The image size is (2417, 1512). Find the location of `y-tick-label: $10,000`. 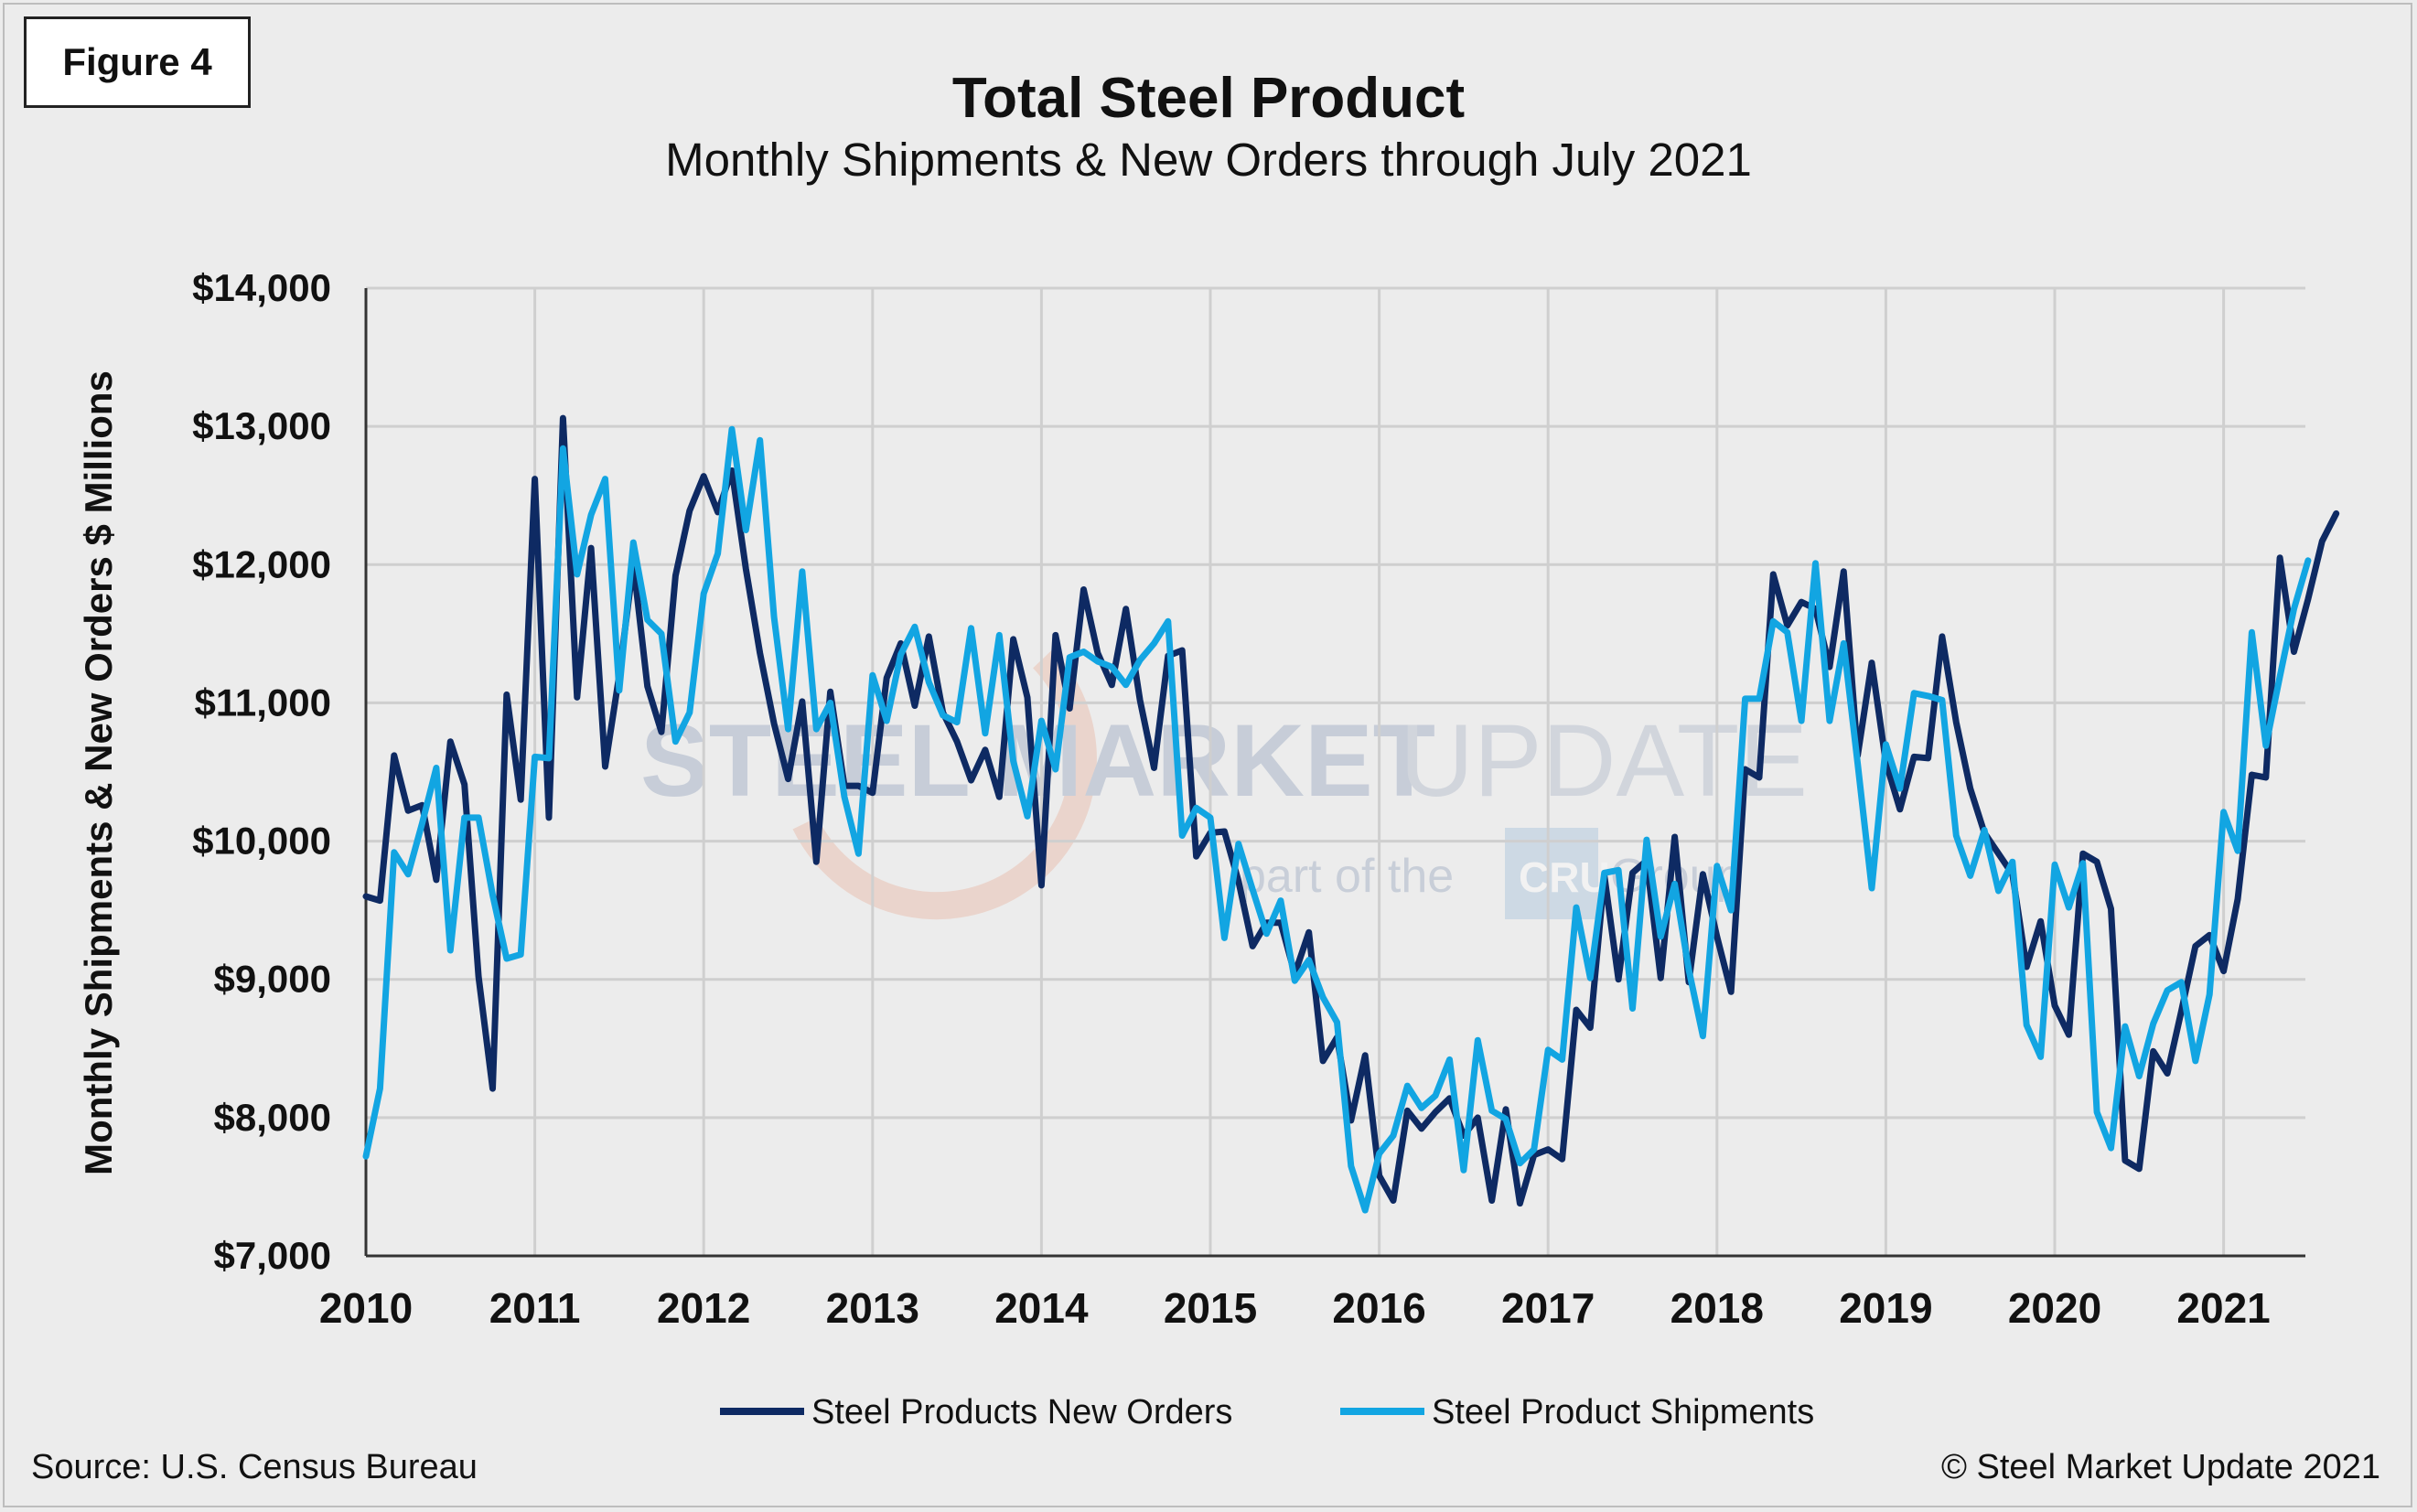

y-tick-label: $10,000 is located at coordinates (261, 841).